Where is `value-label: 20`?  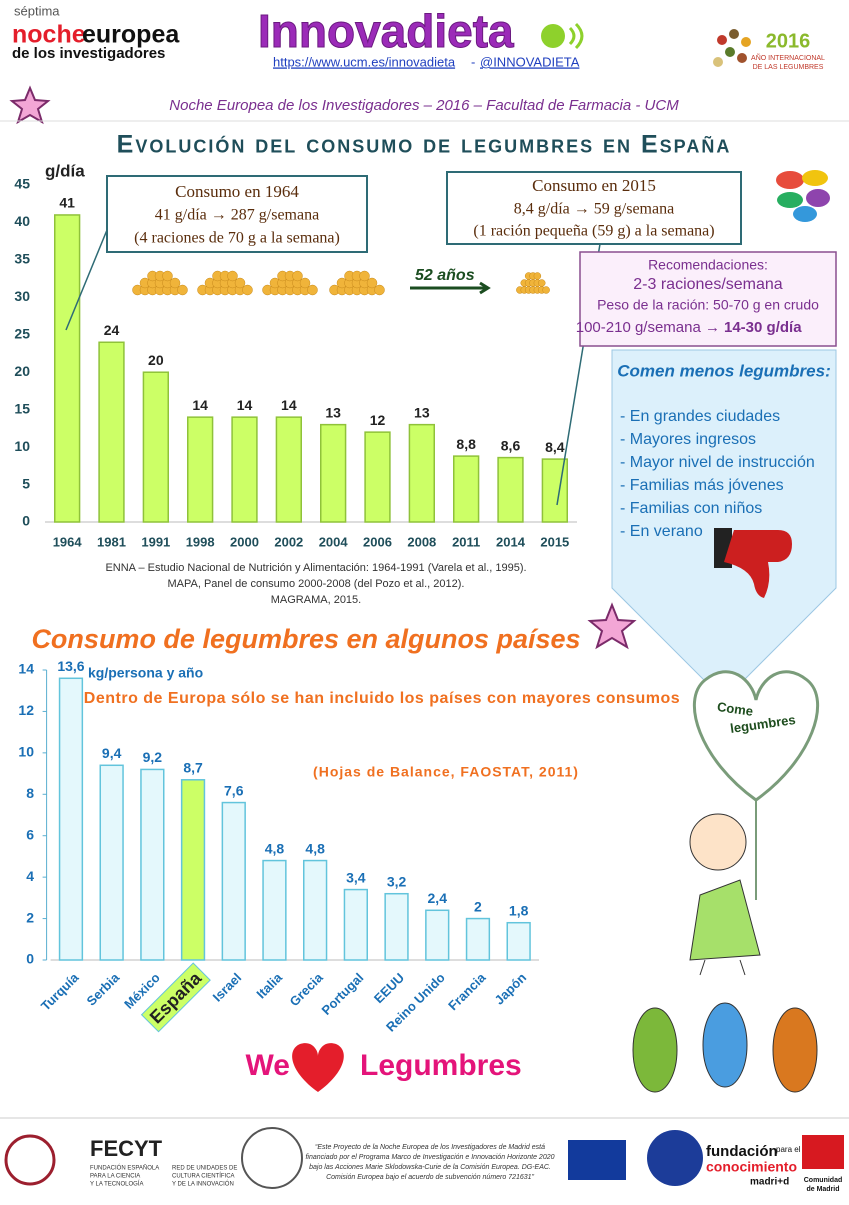 value-label: 20 is located at coordinates (156, 360).